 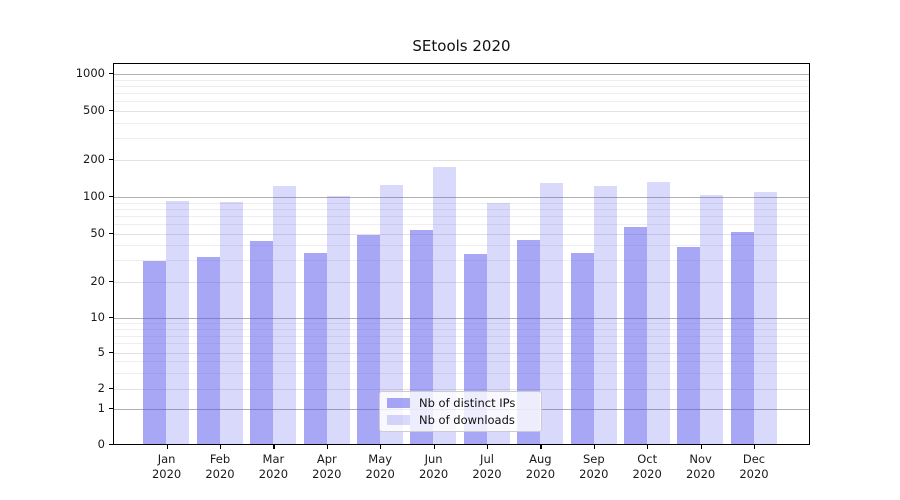 I want to click on x-tick-label-mar: Mar 2020, so click(x=273, y=466).